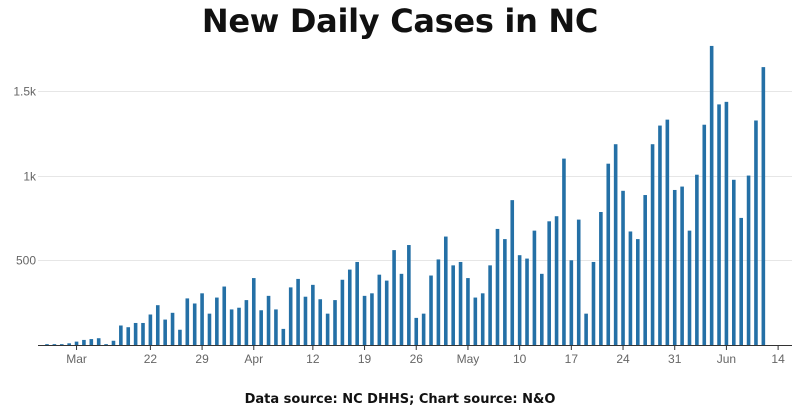 This screenshot has width=800, height=420. Describe the element at coordinates (675, 359) in the screenshot. I see `x-tick-label: 31` at that location.